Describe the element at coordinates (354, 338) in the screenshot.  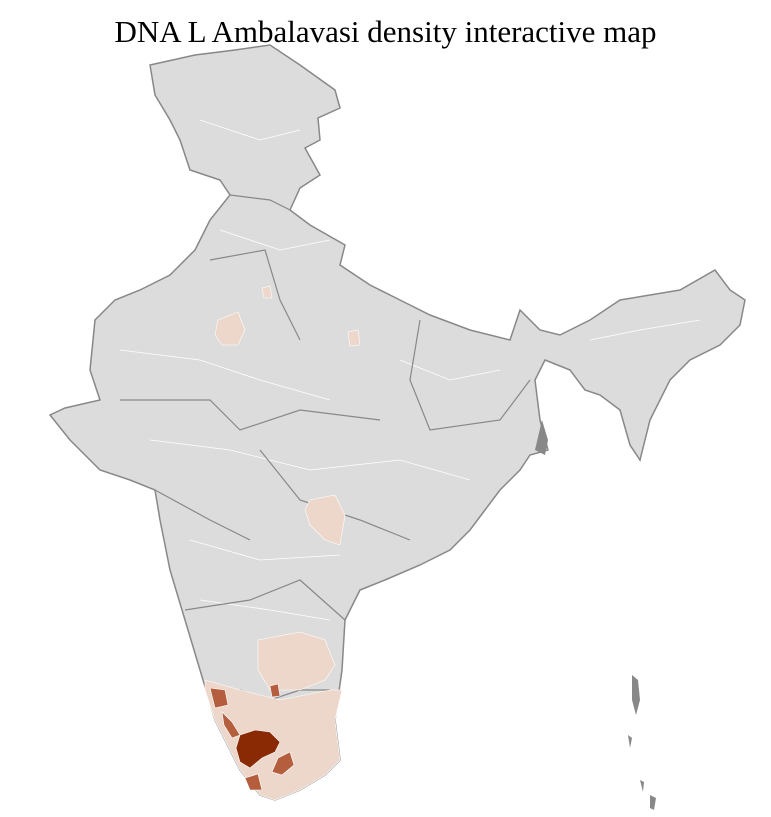
I see `region-low-up` at that location.